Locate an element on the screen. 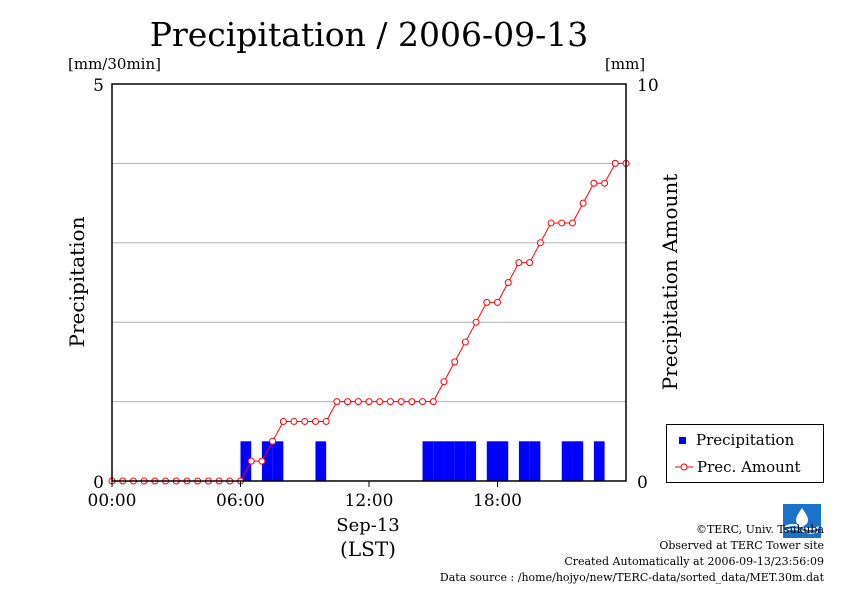  right-unit-label: [mm] is located at coordinates (625, 64).